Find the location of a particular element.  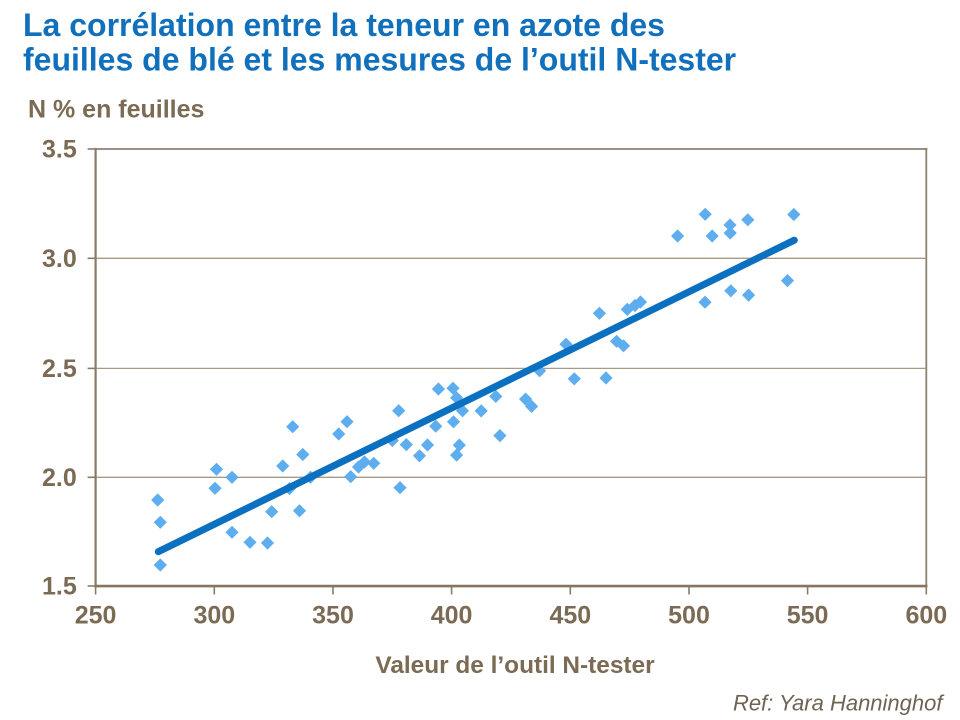

svg-text: 2.5 is located at coordinates (59, 369).